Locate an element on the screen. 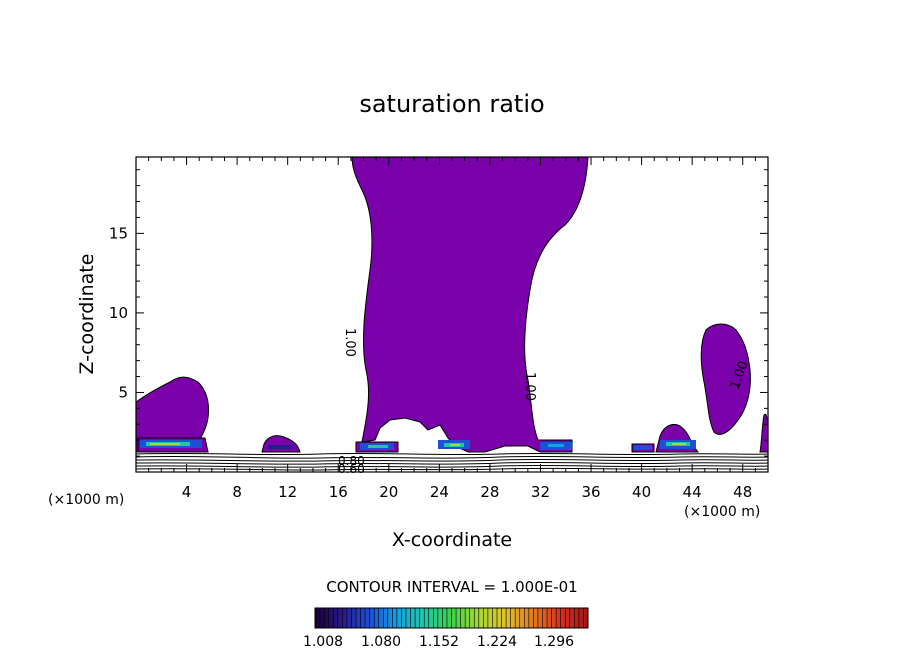 The image size is (904, 654). contour-label: 0.80 is located at coordinates (351, 461).